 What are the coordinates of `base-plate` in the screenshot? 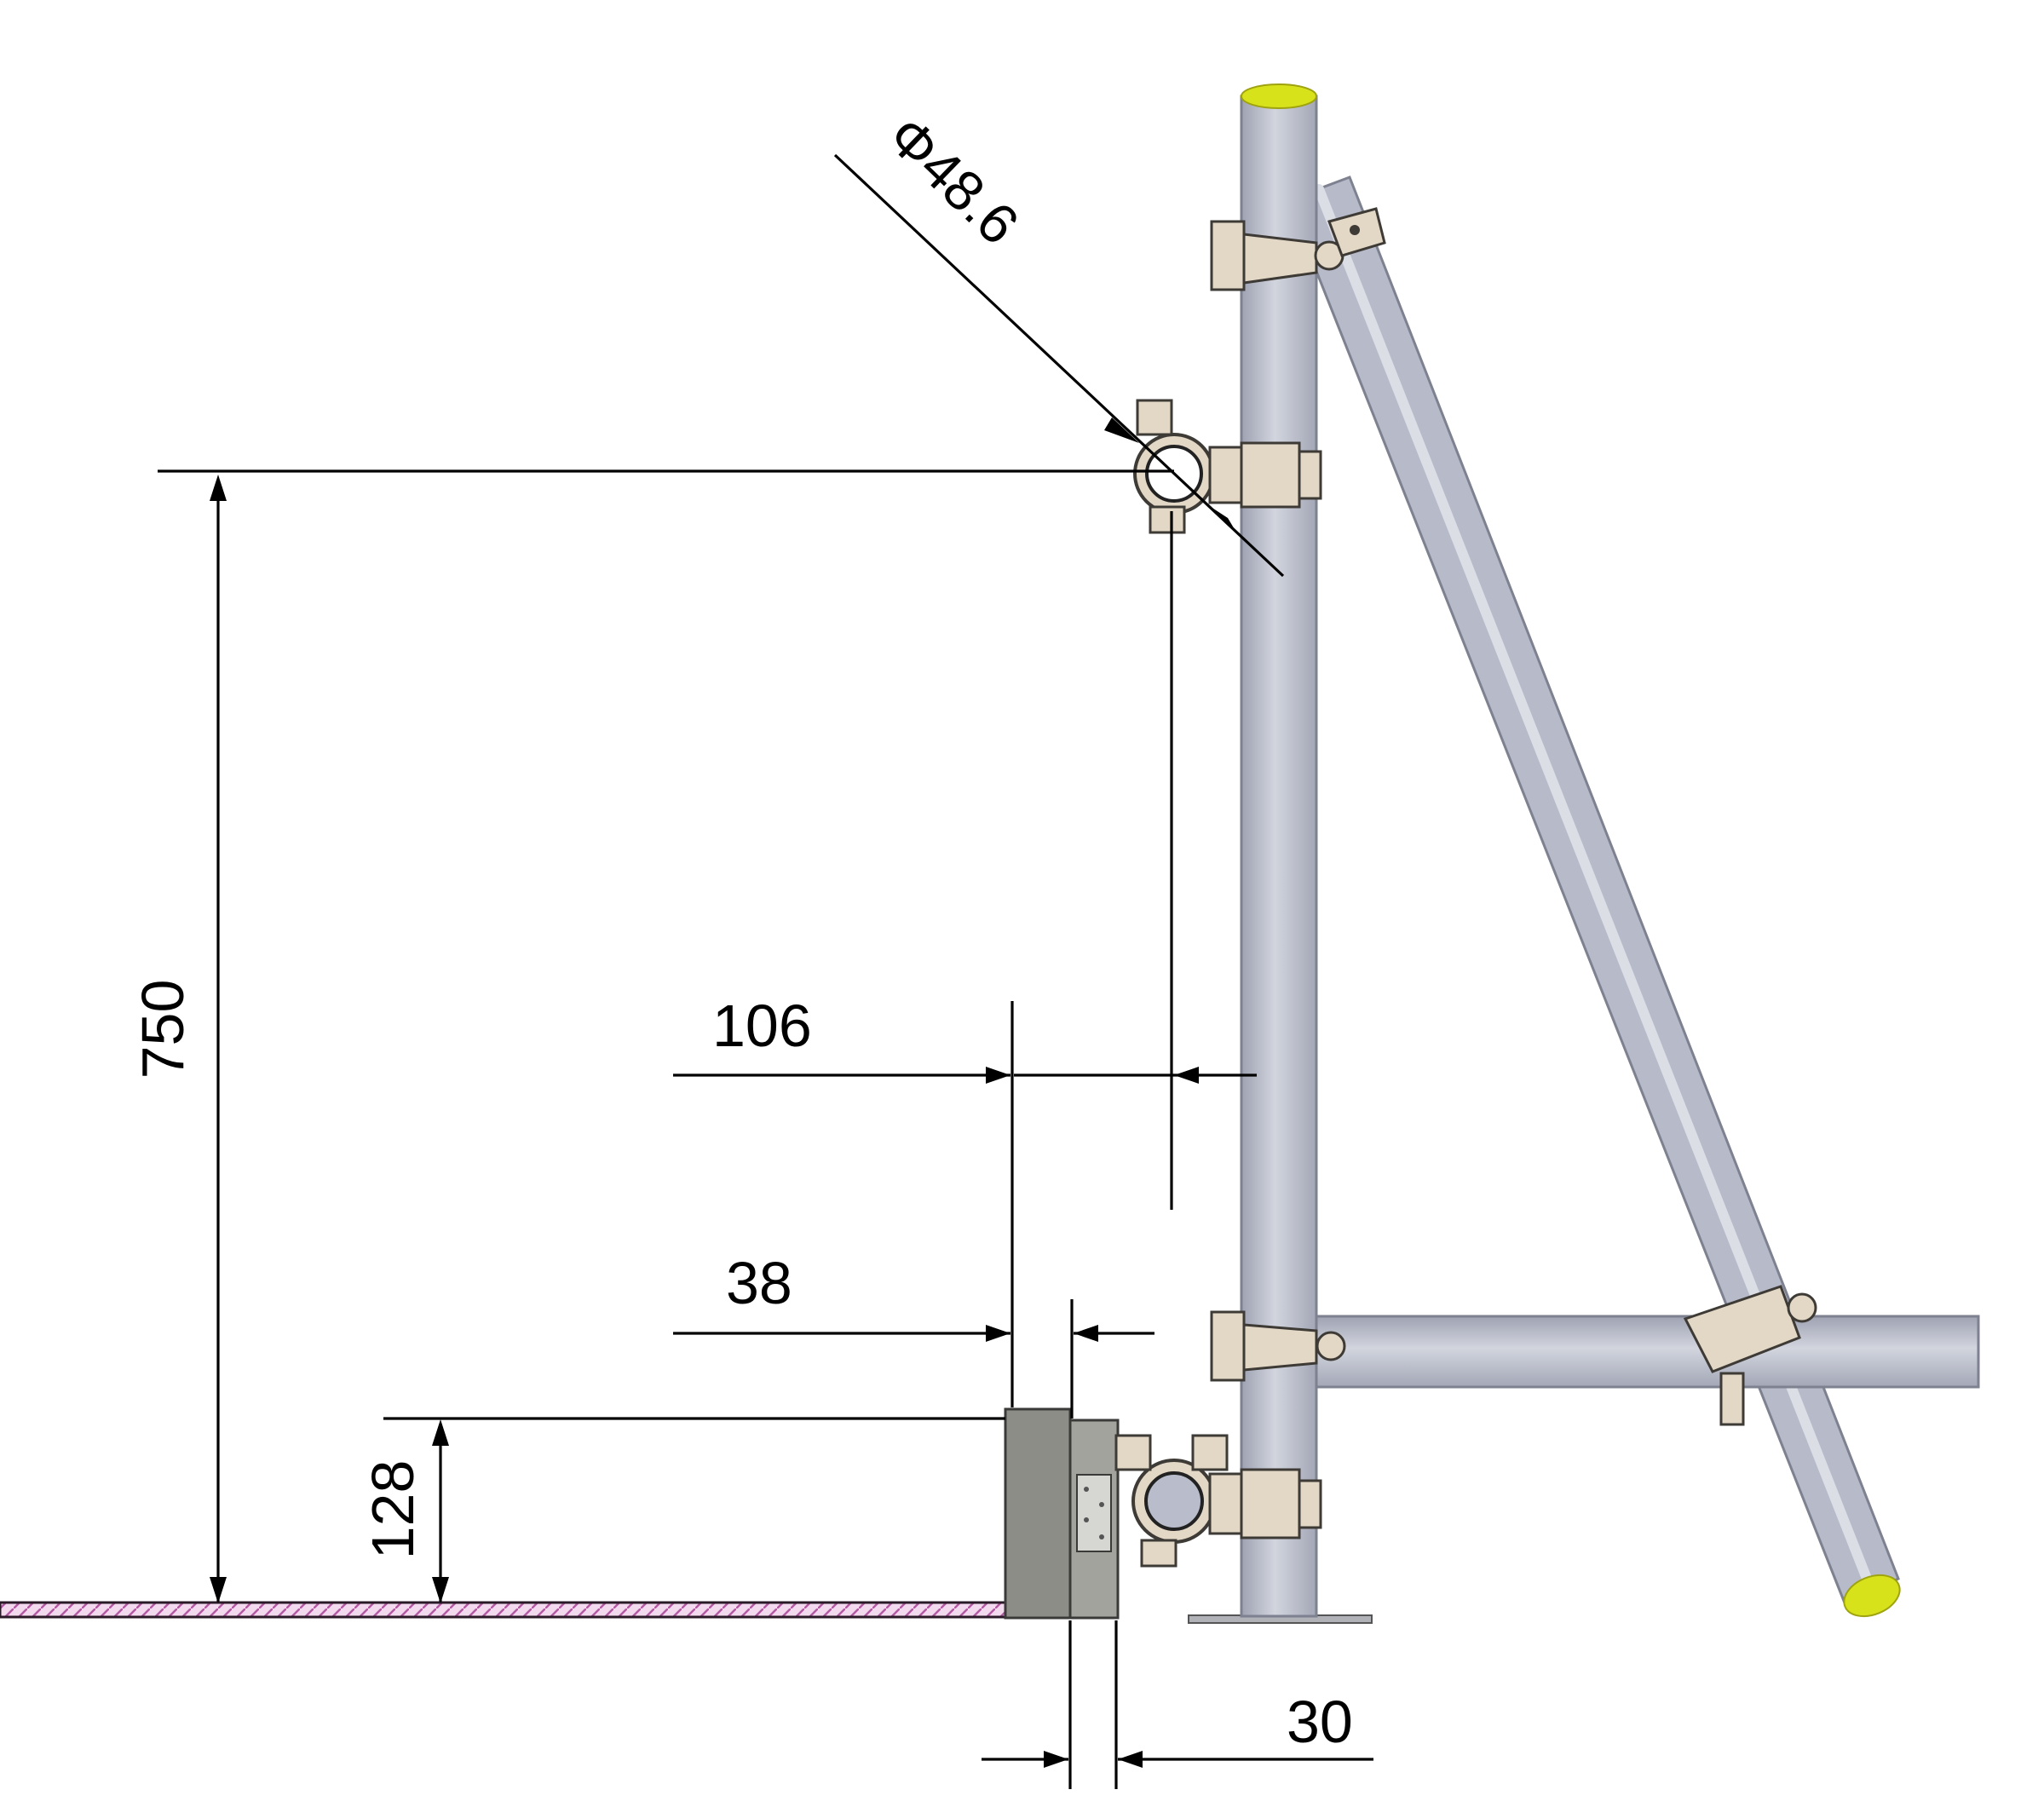 It's located at (1094, 1519).